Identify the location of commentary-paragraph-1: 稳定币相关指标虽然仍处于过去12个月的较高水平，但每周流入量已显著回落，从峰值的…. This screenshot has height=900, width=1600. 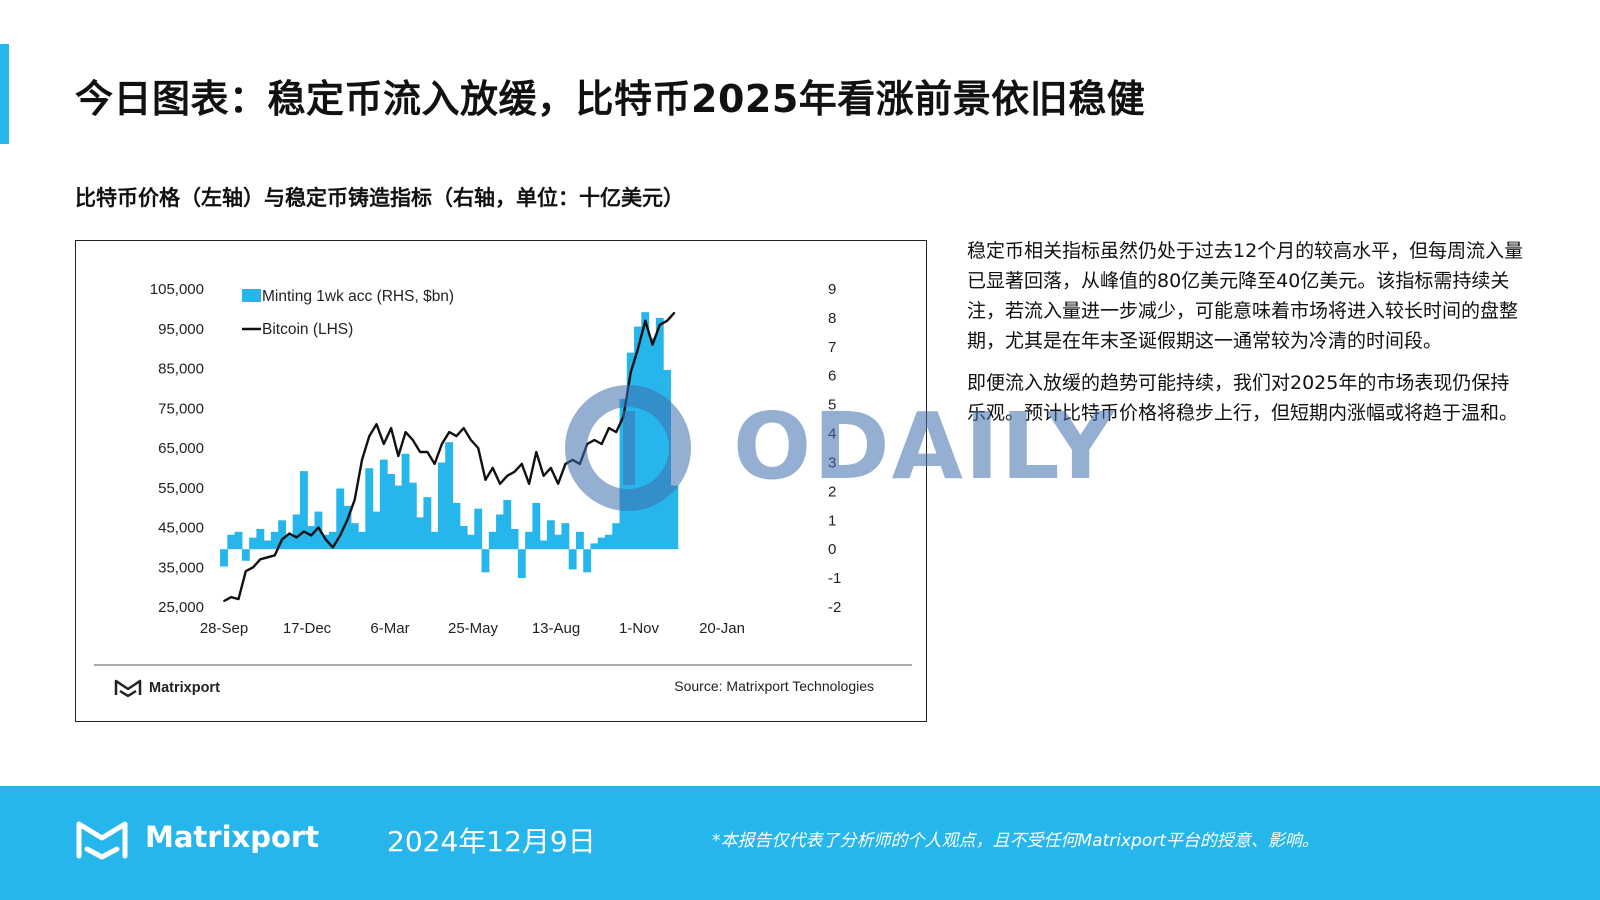
(1245, 296).